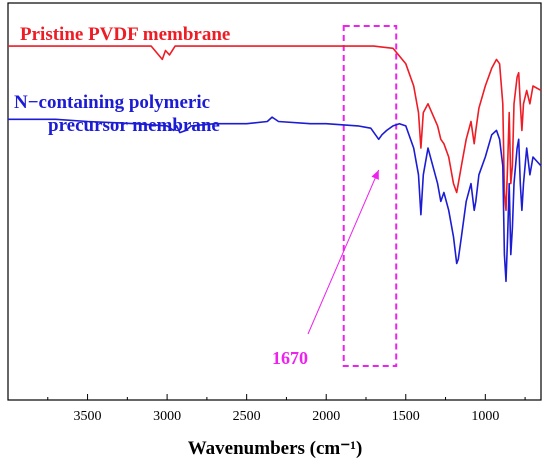 The width and height of the screenshot is (550, 468). What do you see at coordinates (275, 448) in the screenshot?
I see `x-axis-title: Wavenumbers (cm⁻¹)` at bounding box center [275, 448].